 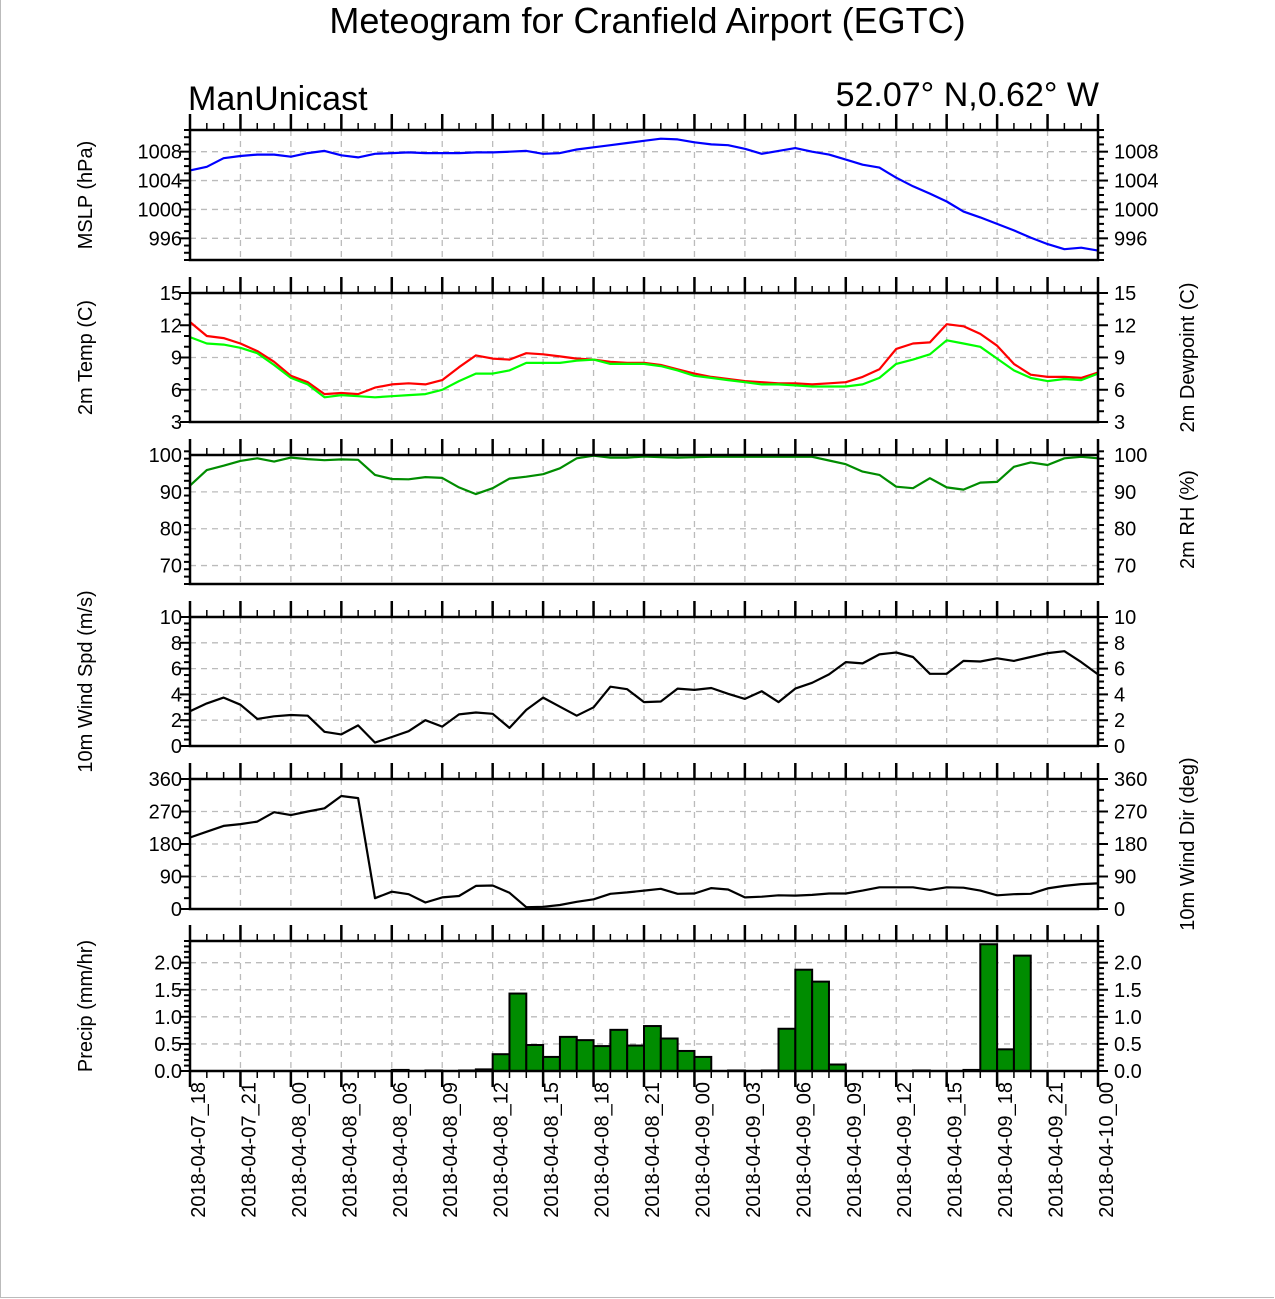 What do you see at coordinates (644, 697) in the screenshot?
I see `series-line-10m-wind-spd` at bounding box center [644, 697].